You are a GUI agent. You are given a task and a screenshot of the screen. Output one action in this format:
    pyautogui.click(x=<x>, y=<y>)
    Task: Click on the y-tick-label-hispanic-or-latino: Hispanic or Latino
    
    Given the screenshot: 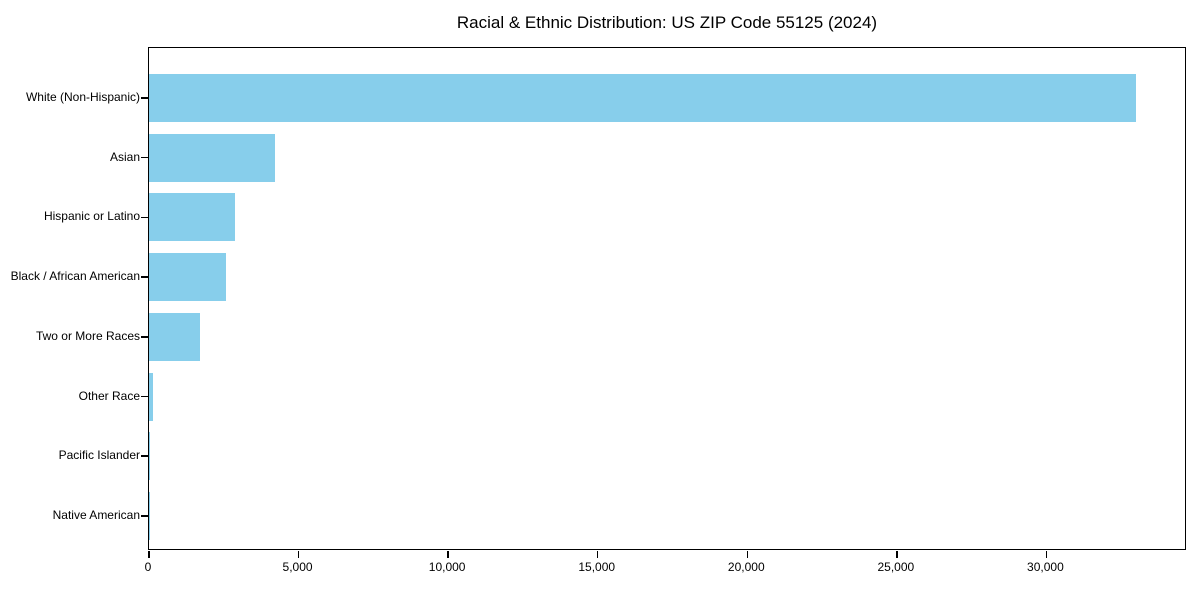 What is the action you would take?
    pyautogui.click(x=91, y=216)
    